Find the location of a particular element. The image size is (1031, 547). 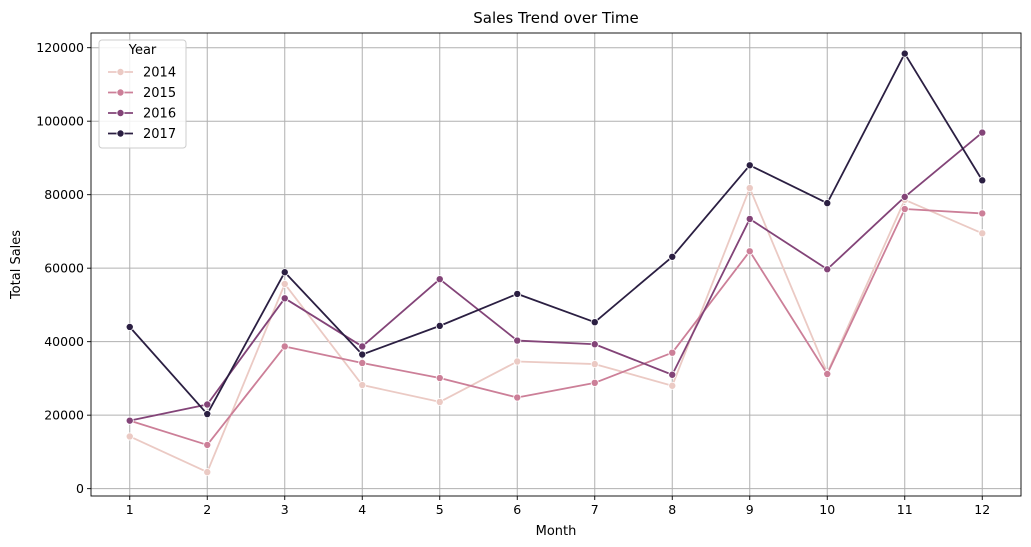

legend: Year 2014 2015 2016 2017 is located at coordinates (142, 94).